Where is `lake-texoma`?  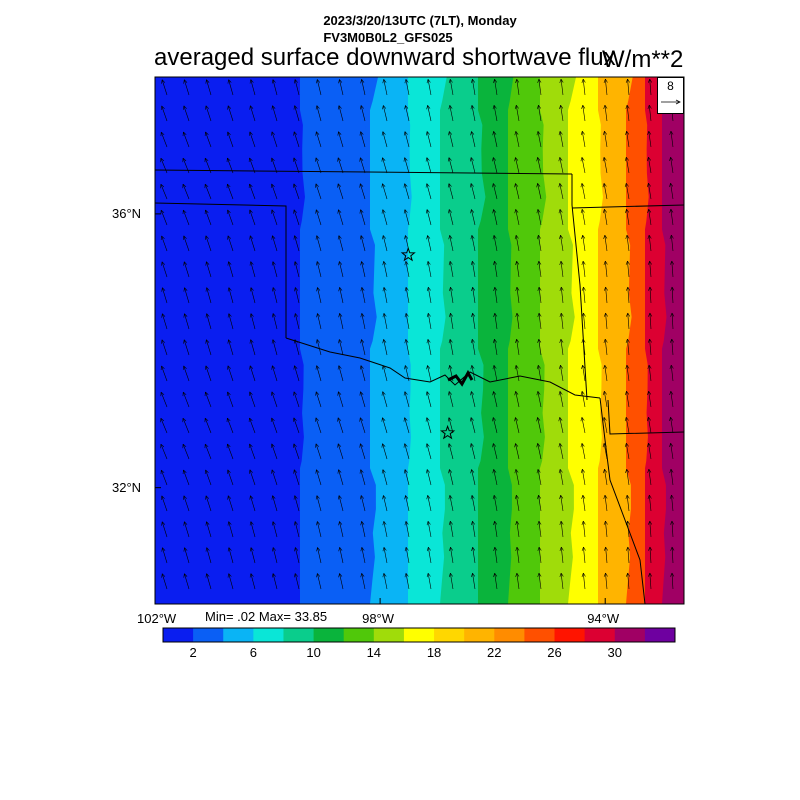 lake-texoma is located at coordinates (460, 378).